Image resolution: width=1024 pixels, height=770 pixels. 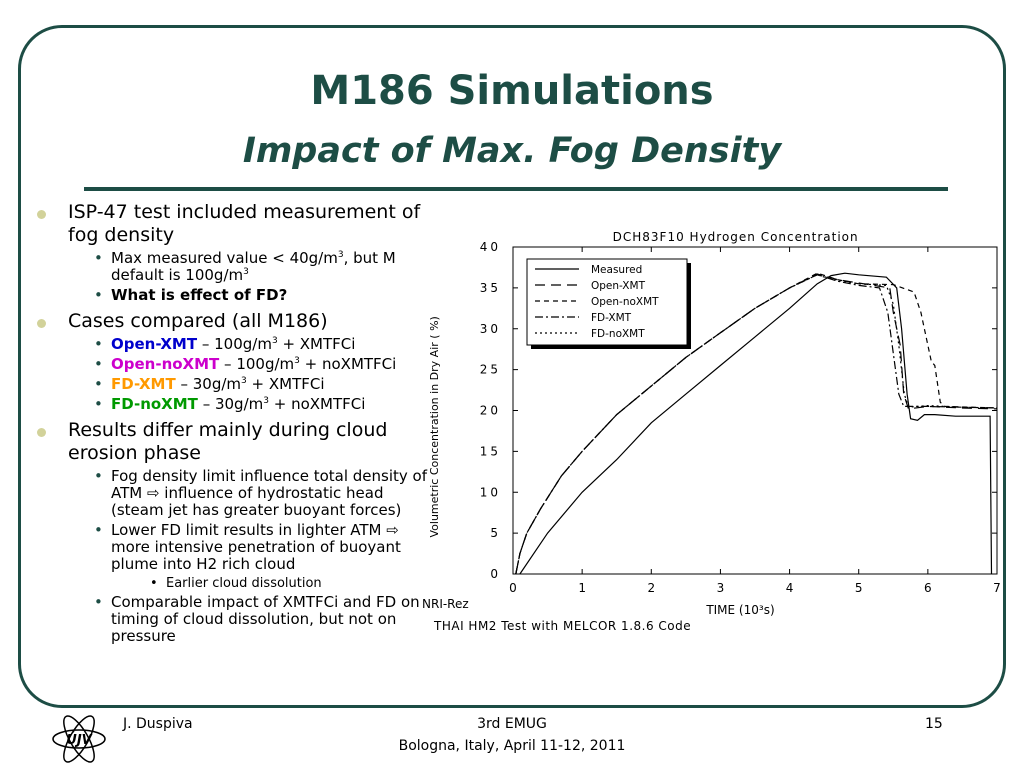 I want to click on y-tick-label: 35, so click(x=490, y=288).